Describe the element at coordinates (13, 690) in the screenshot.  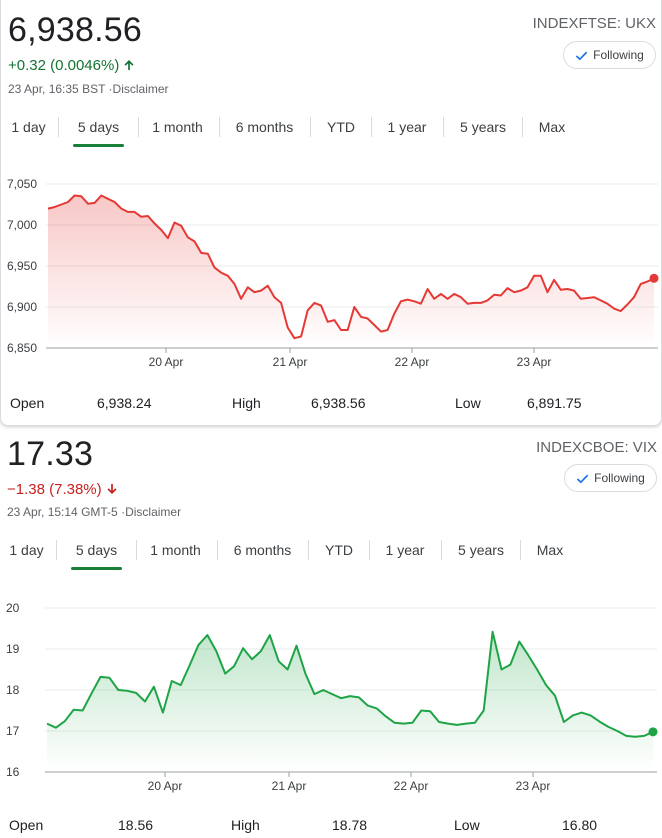
I see `y-tick-label: 18` at that location.